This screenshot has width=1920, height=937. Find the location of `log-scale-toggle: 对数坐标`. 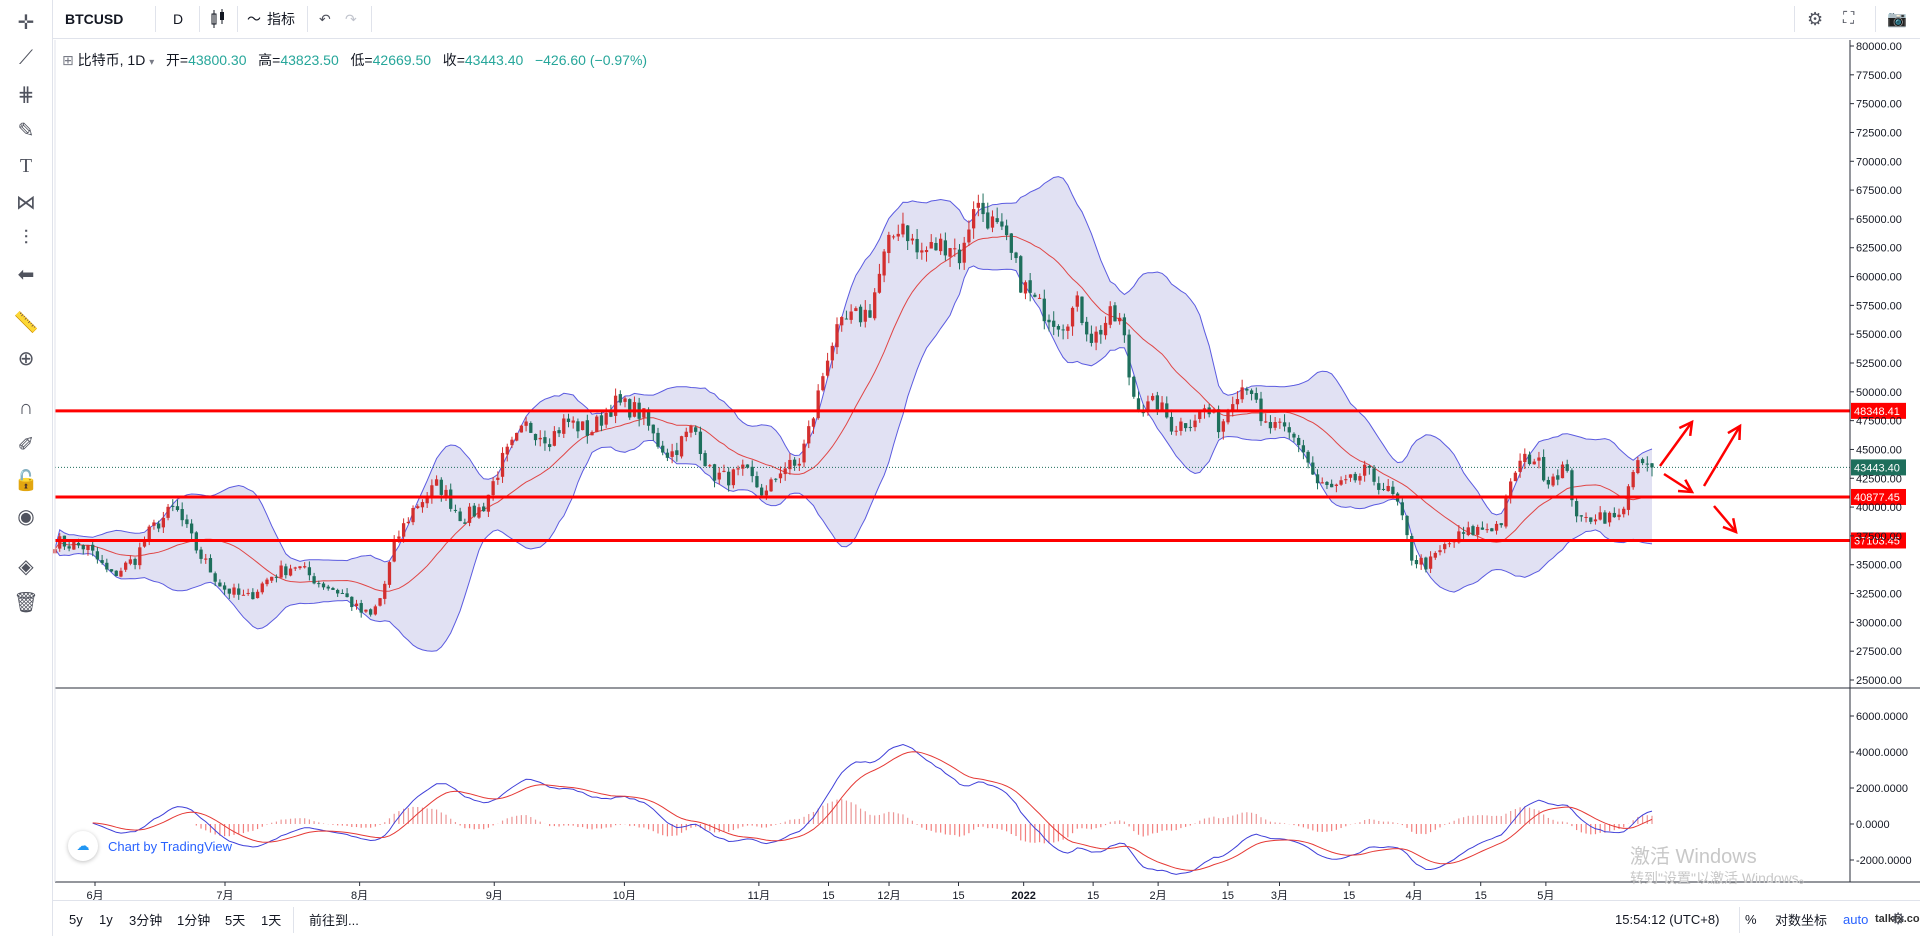

log-scale-toggle: 对数坐标 is located at coordinates (1801, 920).